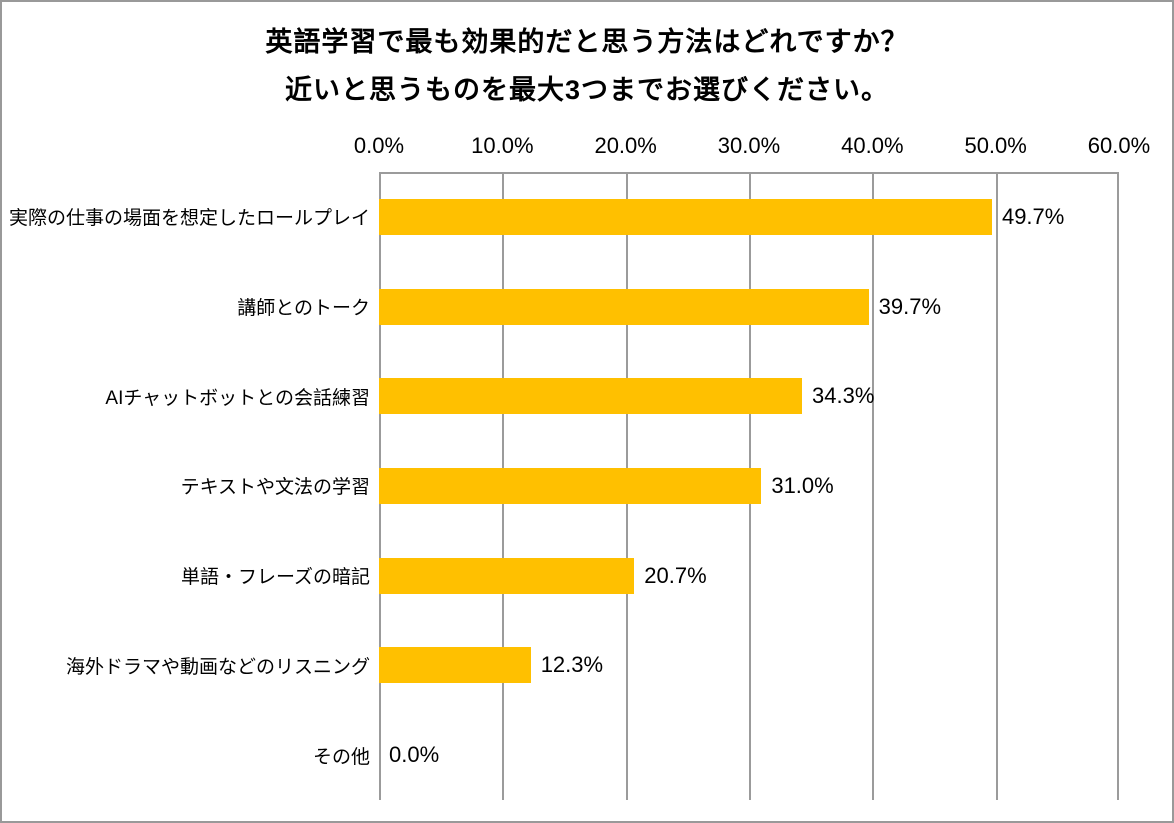  What do you see at coordinates (189, 219) in the screenshot?
I see `category-label: 実際の仕事の場面を想定したロールプレイ` at bounding box center [189, 219].